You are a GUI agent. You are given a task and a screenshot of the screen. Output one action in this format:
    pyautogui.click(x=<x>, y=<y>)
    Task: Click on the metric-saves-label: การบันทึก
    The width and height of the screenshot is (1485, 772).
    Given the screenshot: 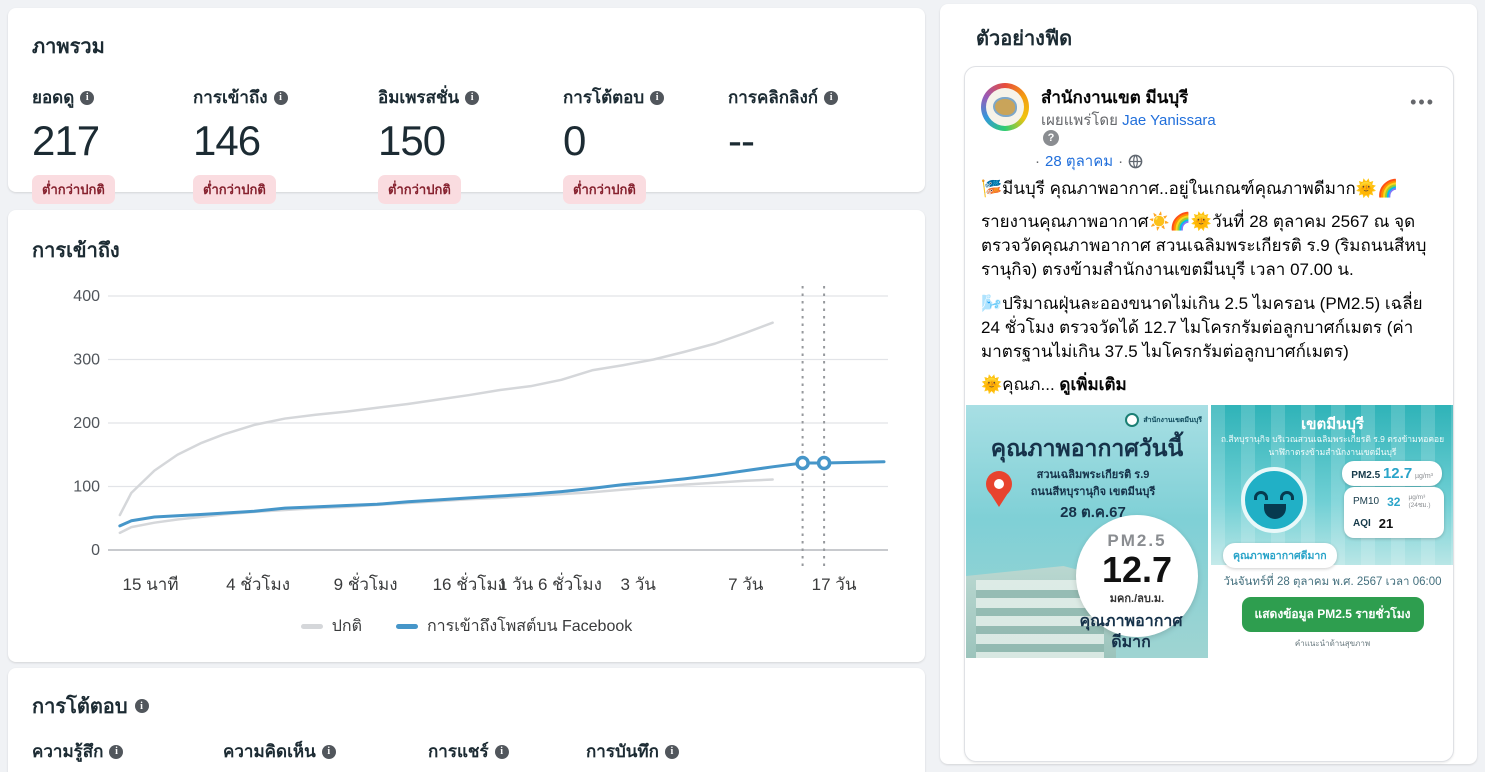 What is the action you would take?
    pyautogui.click(x=622, y=751)
    